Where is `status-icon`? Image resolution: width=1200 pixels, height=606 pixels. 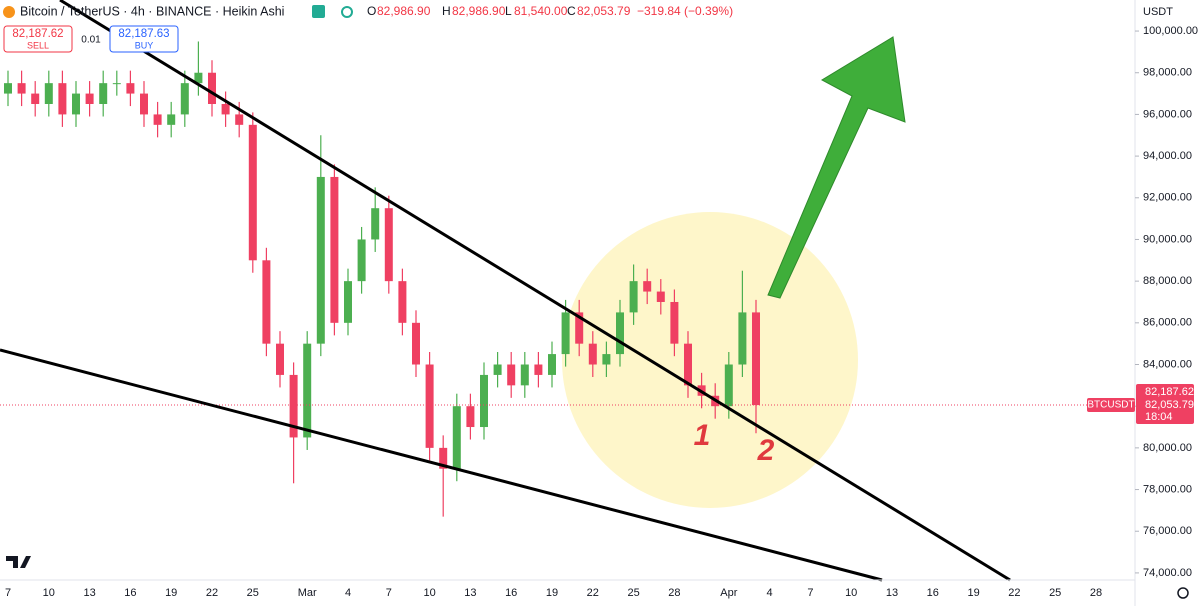 status-icon is located at coordinates (347, 12).